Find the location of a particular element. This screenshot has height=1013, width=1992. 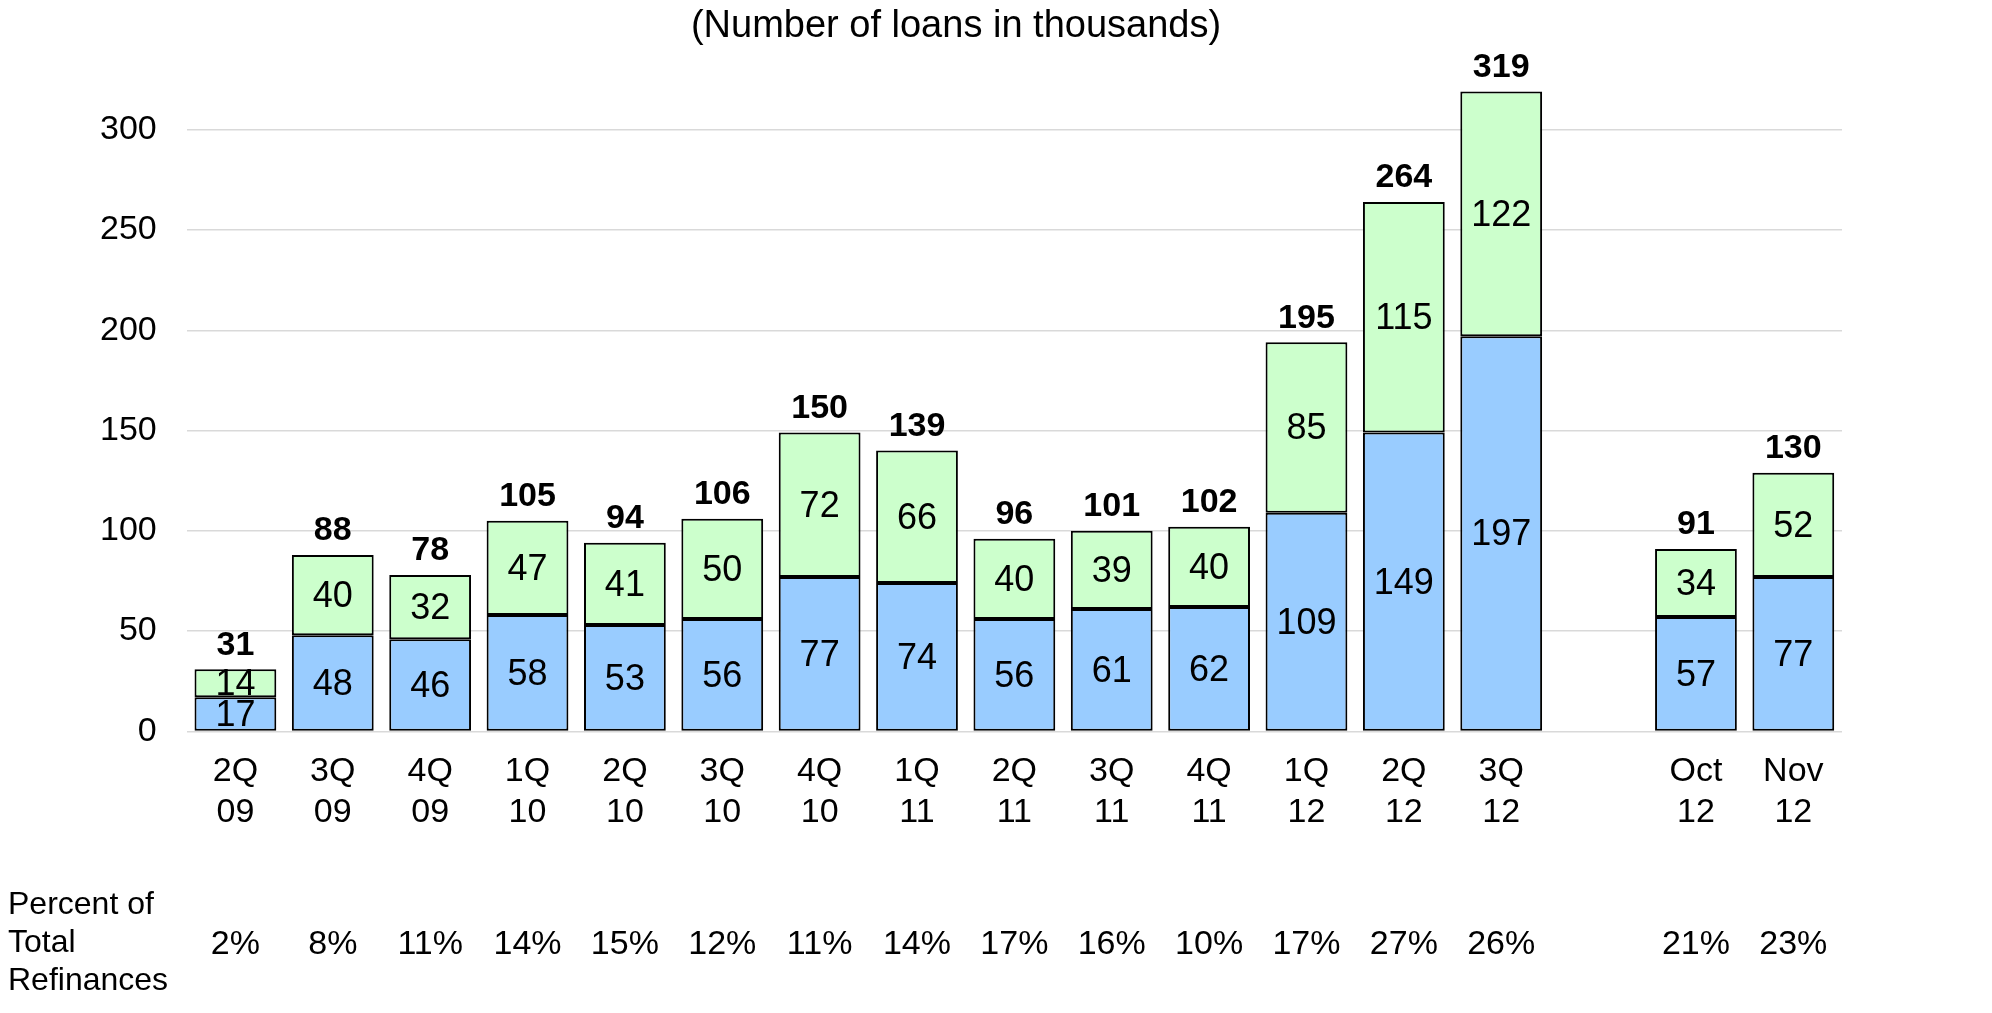

data-label: 122 is located at coordinates (1501, 213).